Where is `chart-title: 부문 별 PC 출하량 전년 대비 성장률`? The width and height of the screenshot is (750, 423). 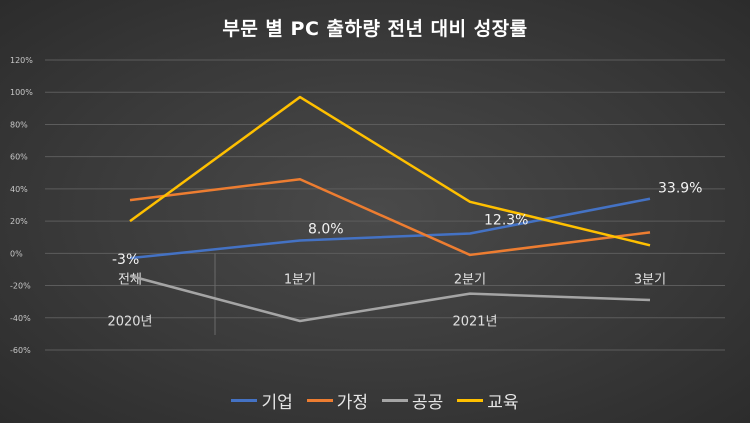
chart-title: 부문 별 PC 출하량 전년 대비 성장률 is located at coordinates (375, 29).